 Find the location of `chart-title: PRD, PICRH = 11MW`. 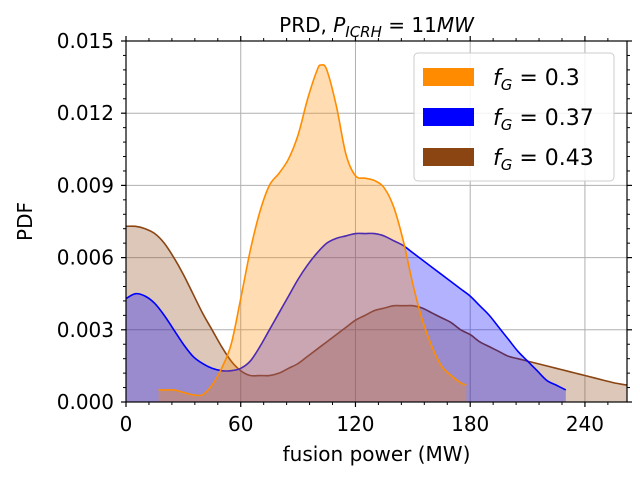

chart-title: PRD, PICRH = 11MW is located at coordinates (377, 27).